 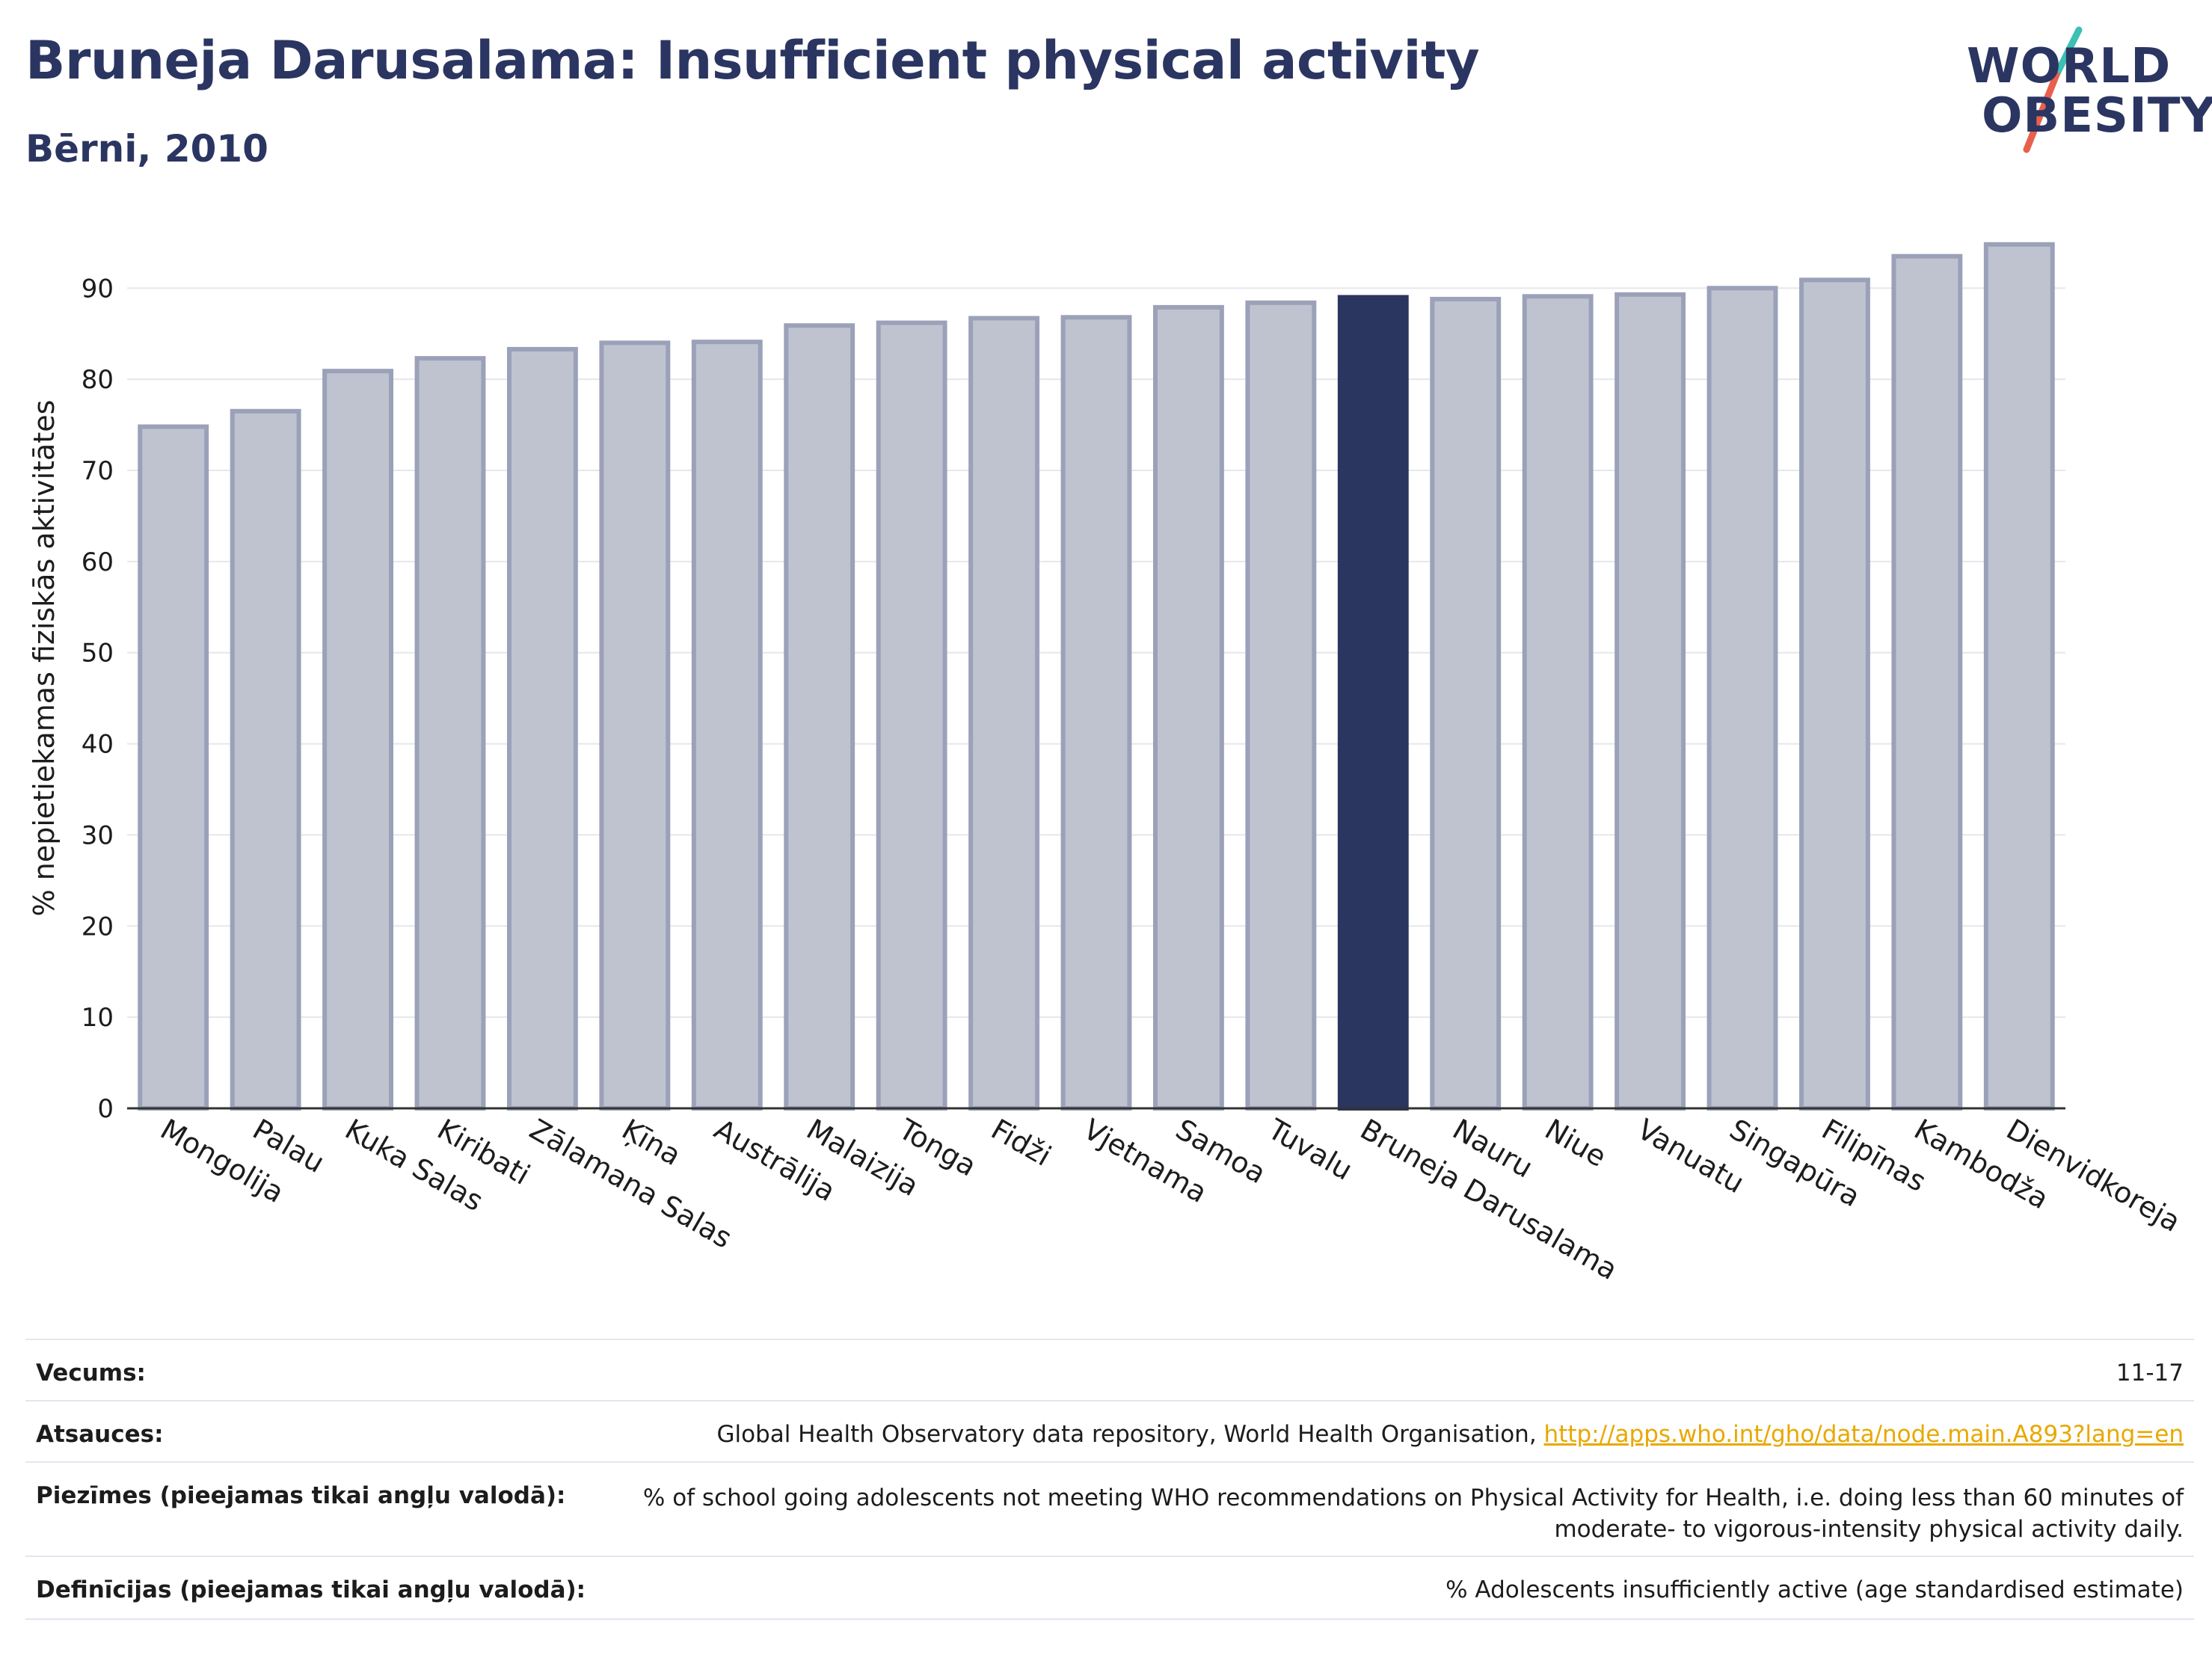 I want to click on bar-tuvalu, so click(x=1281, y=705).